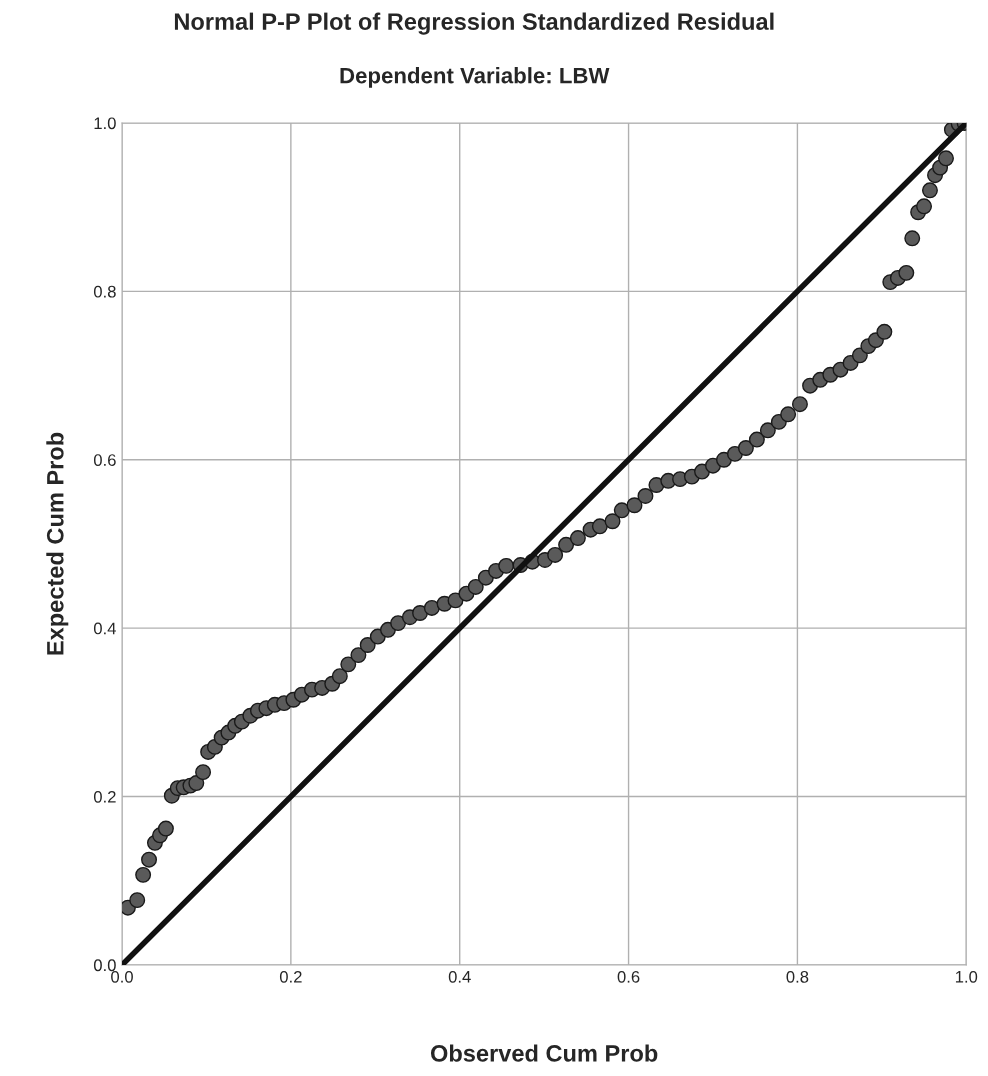 This screenshot has width=988, height=1076. Describe the element at coordinates (966, 976) in the screenshot. I see `x-tick-label: 1.0` at that location.